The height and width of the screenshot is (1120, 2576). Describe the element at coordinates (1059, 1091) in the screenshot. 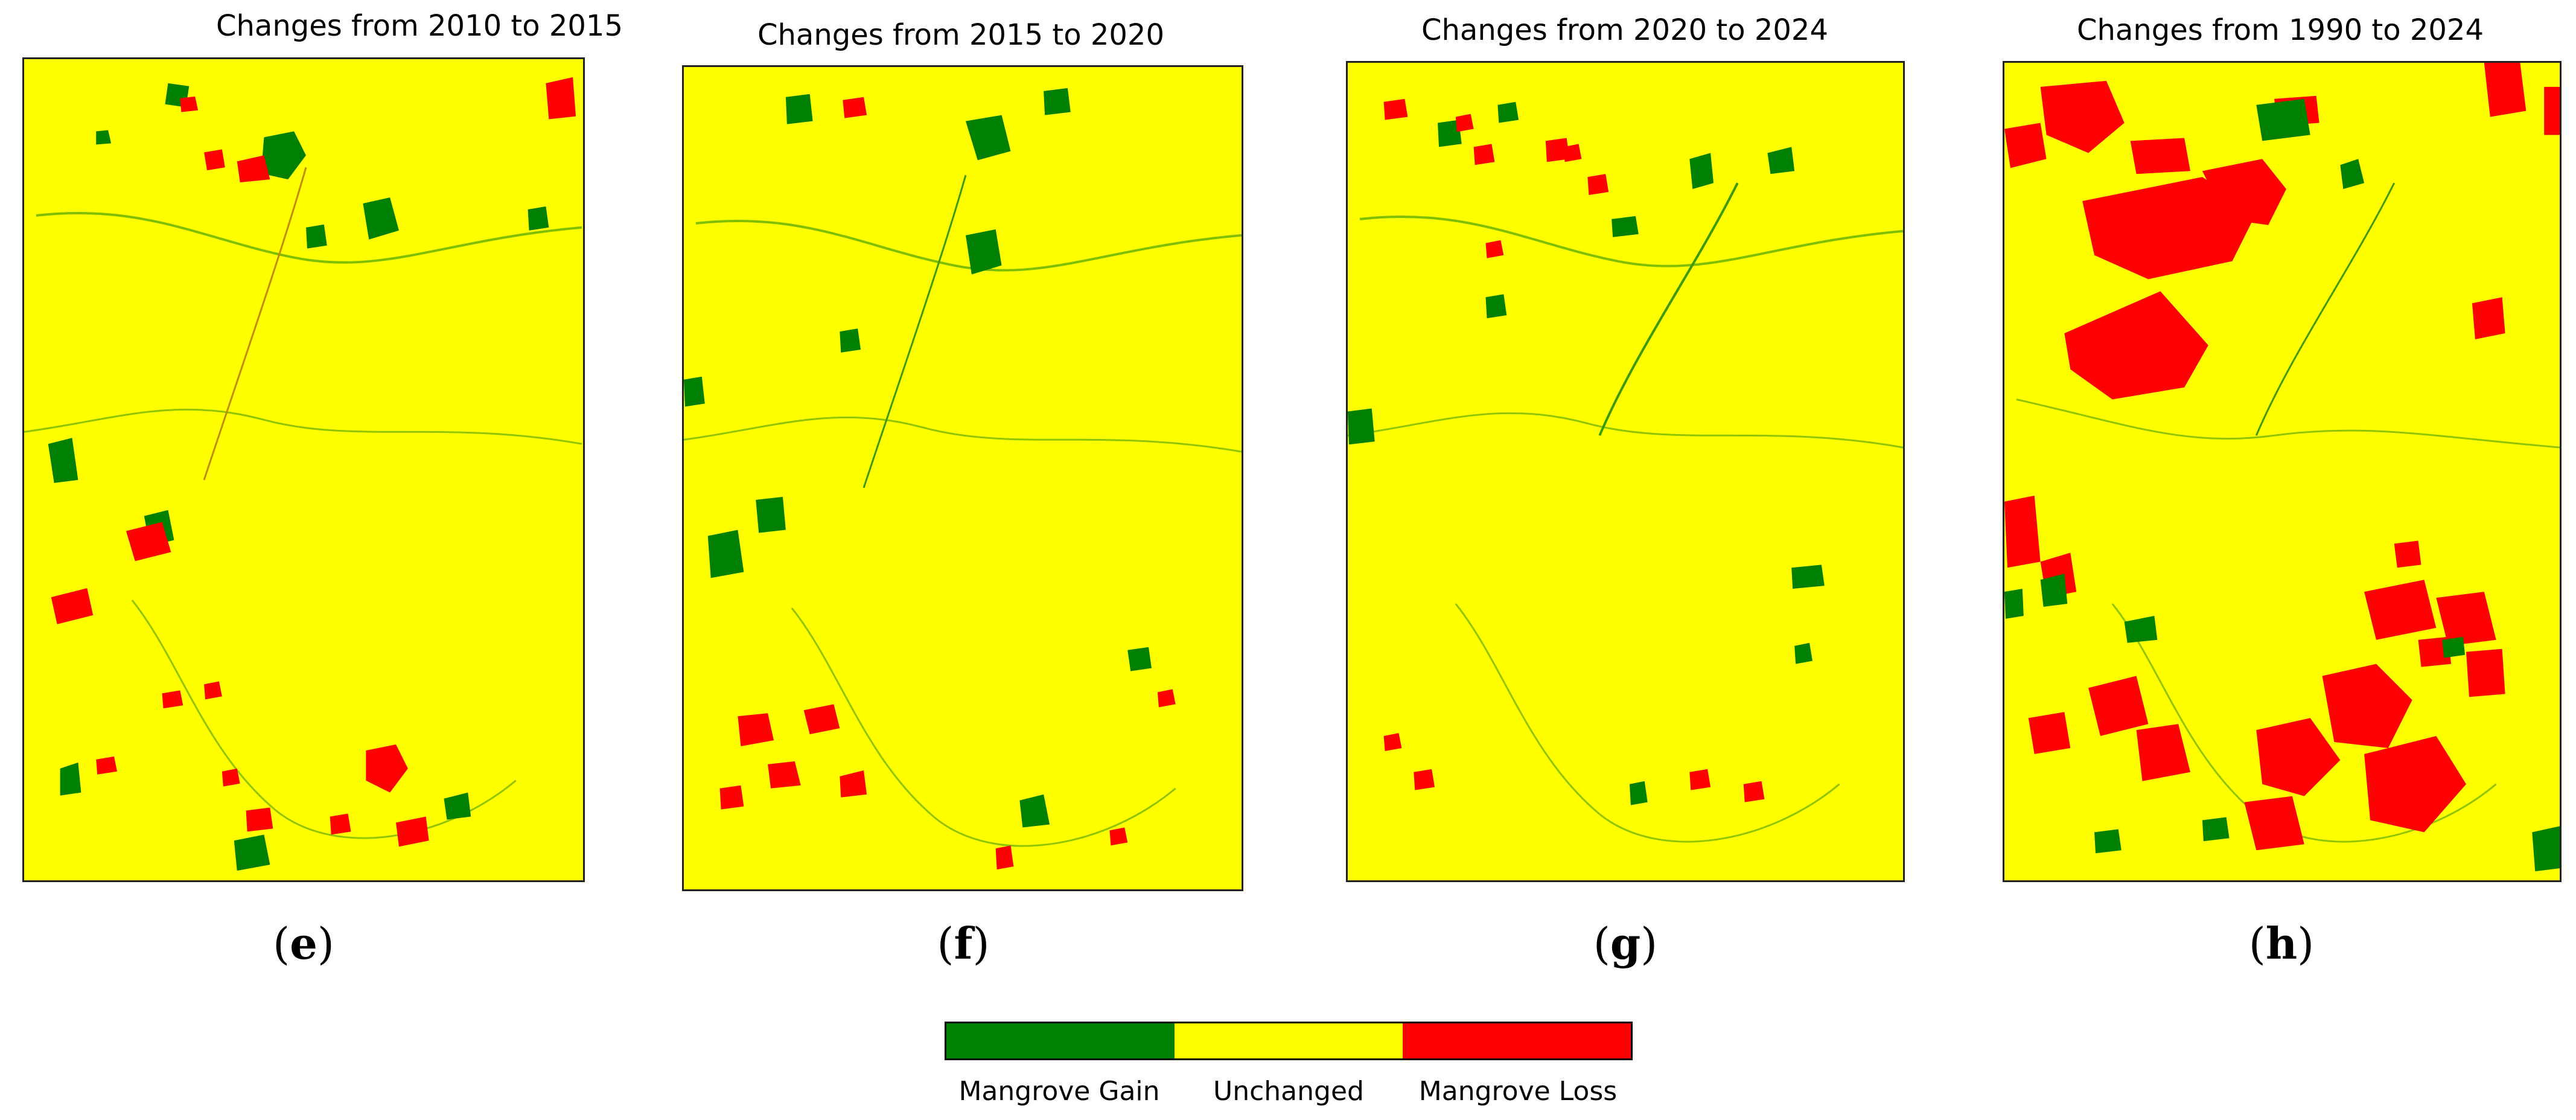

I see `legend-label-gain: Mangrove Gain` at that location.